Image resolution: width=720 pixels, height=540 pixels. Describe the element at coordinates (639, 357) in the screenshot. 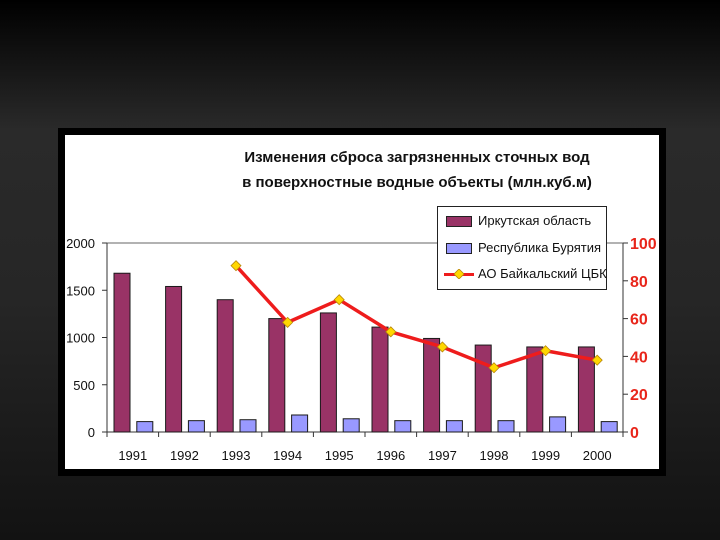

I see `y-right-tick-label: 40` at that location.